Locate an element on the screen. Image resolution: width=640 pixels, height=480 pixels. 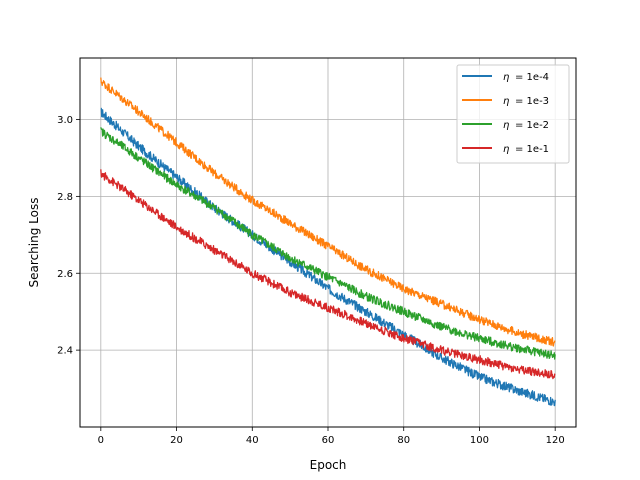
legend-label: = 1e-3 is located at coordinates (532, 101).